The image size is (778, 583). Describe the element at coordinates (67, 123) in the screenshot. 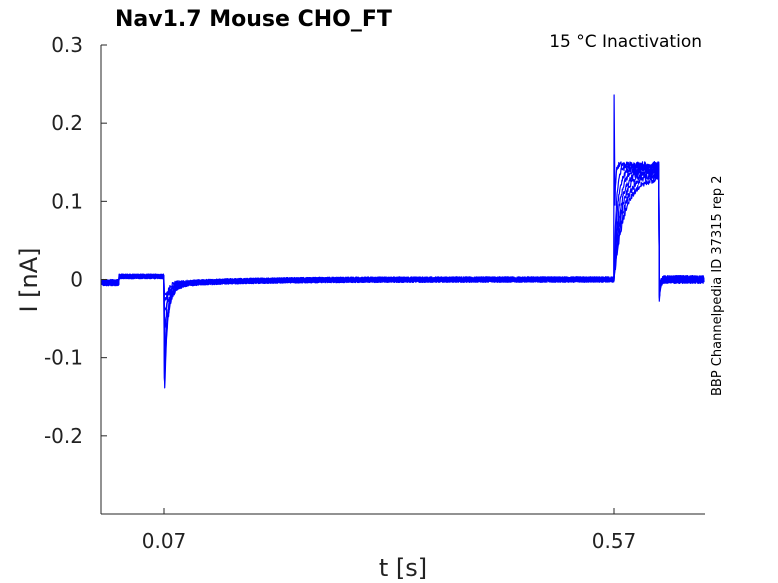

I see `y-tick-label: 0.2` at that location.